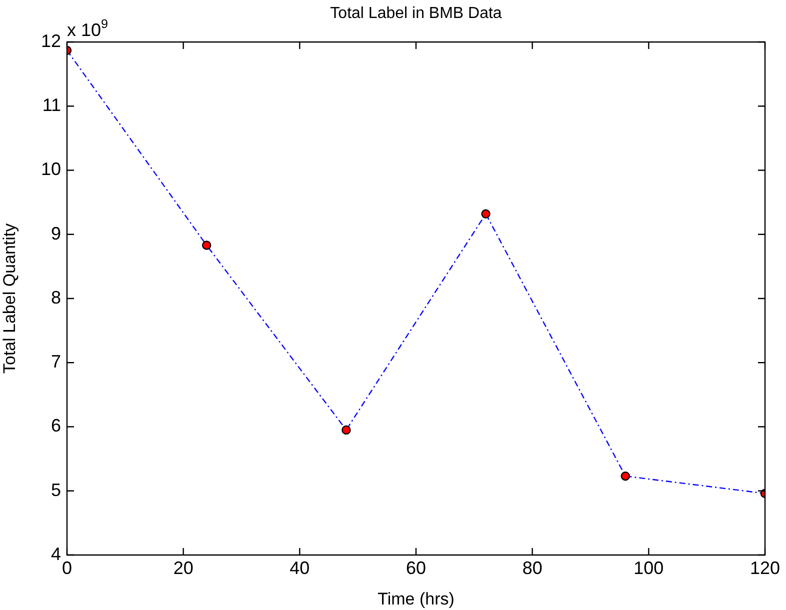  I want to click on x-tick-label: 100, so click(649, 568).